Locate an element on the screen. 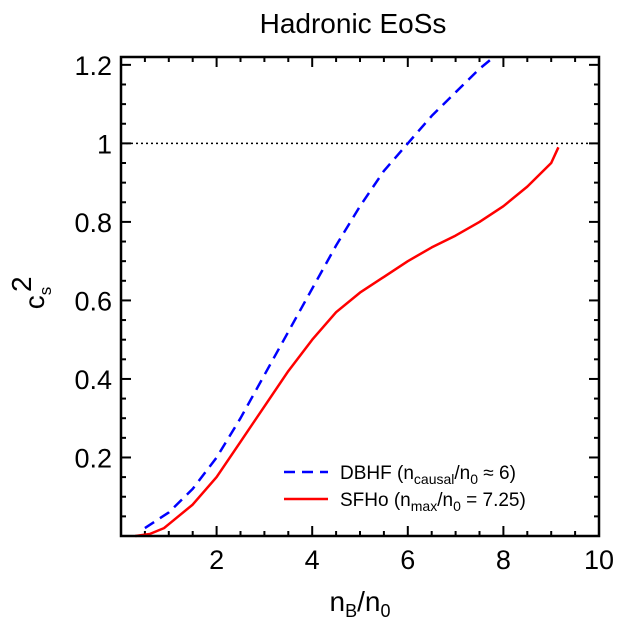 This screenshot has height=618, width=619. y-axis-label-base: c is located at coordinates (34, 302).